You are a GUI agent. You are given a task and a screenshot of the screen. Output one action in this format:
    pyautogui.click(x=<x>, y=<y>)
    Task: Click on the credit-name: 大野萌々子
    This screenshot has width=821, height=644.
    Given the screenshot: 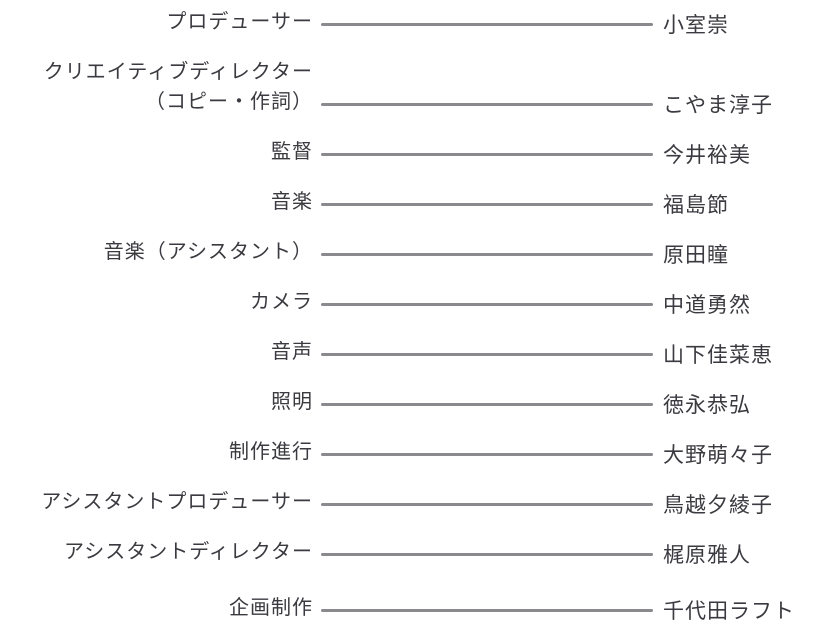 What is the action you would take?
    pyautogui.click(x=718, y=455)
    